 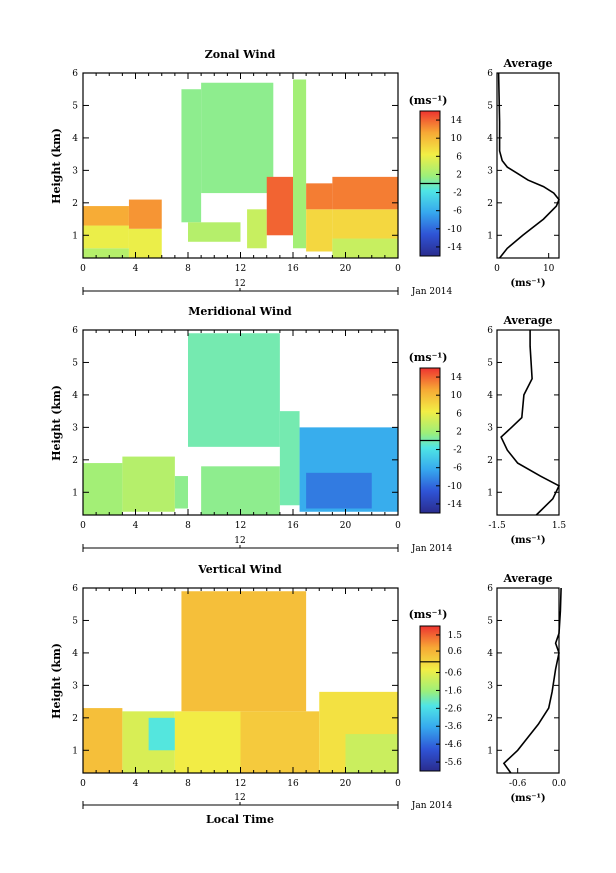 What do you see at coordinates (455, 636) in the screenshot?
I see `colorbar-tick-label: 1.5` at bounding box center [455, 636].